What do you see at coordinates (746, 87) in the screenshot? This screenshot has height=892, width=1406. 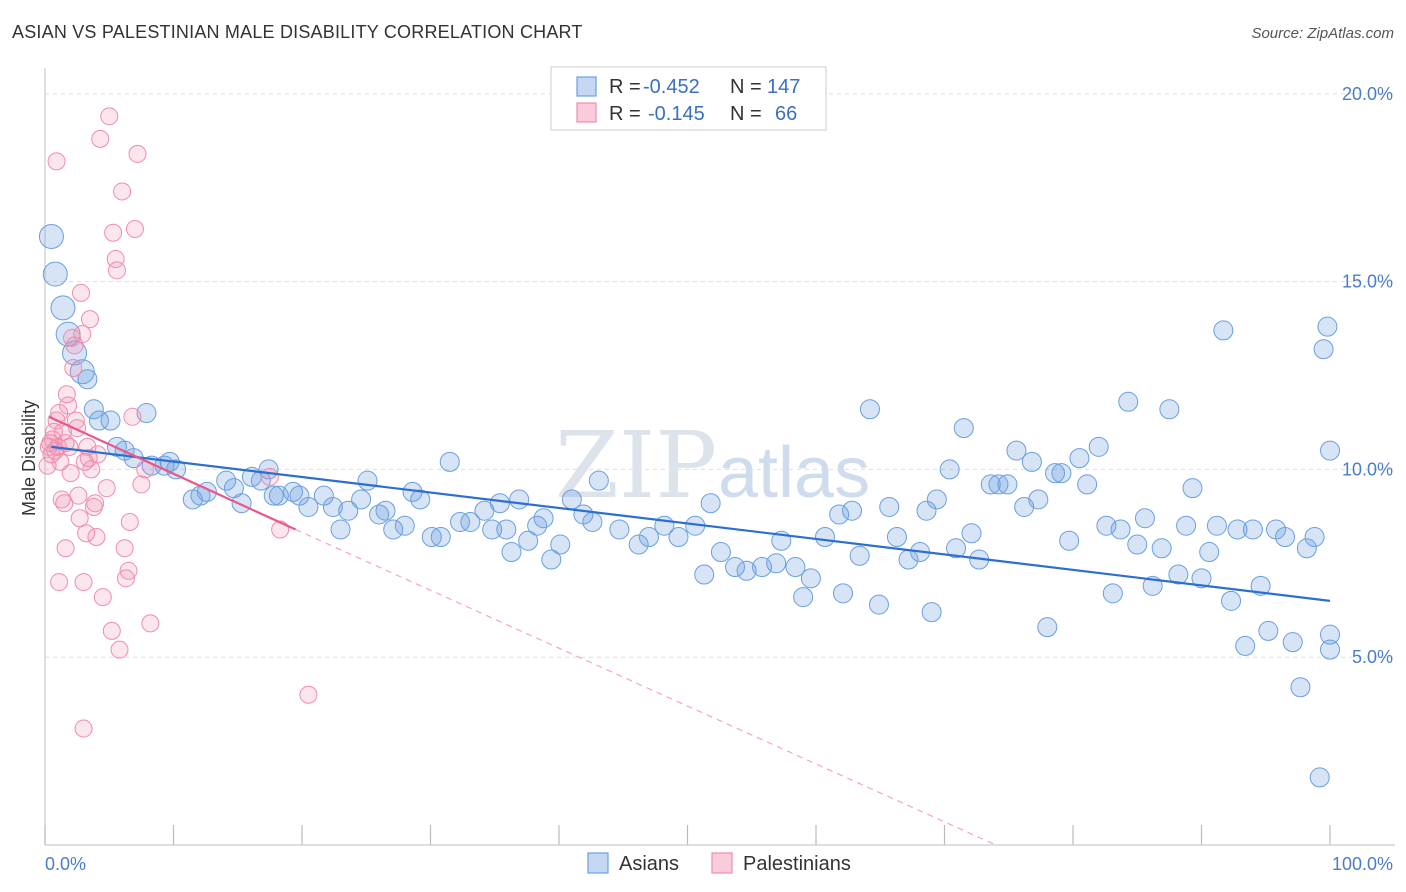 I see `legend-n-label-asians: N =` at bounding box center [746, 87].